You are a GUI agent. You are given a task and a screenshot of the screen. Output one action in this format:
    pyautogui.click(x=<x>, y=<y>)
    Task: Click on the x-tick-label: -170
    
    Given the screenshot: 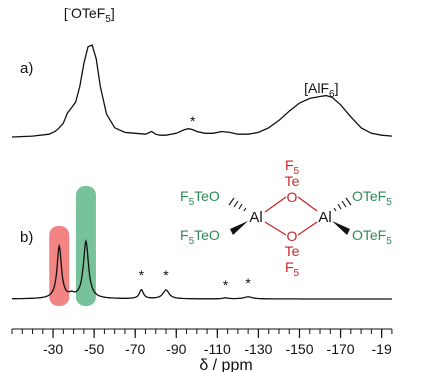 What is the action you would take?
    pyautogui.click(x=341, y=349)
    